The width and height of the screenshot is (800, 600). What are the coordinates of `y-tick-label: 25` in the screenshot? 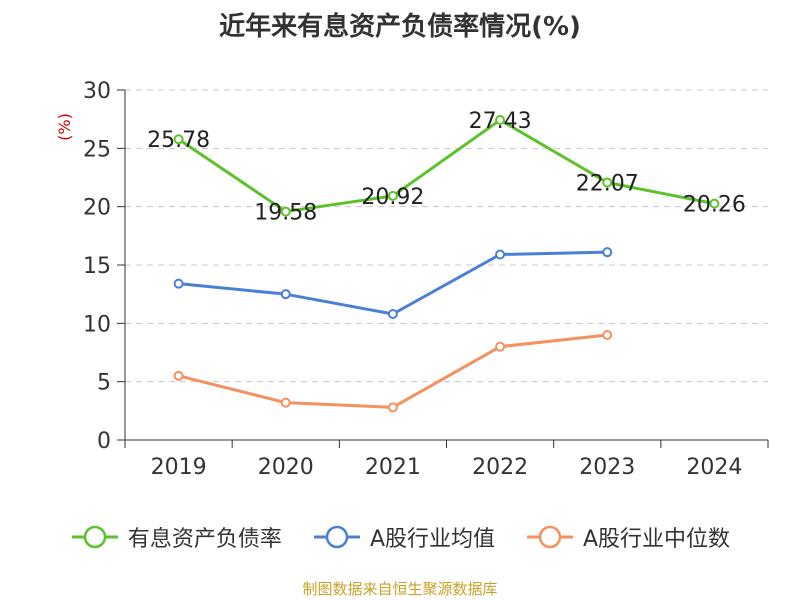 It's located at (97, 149).